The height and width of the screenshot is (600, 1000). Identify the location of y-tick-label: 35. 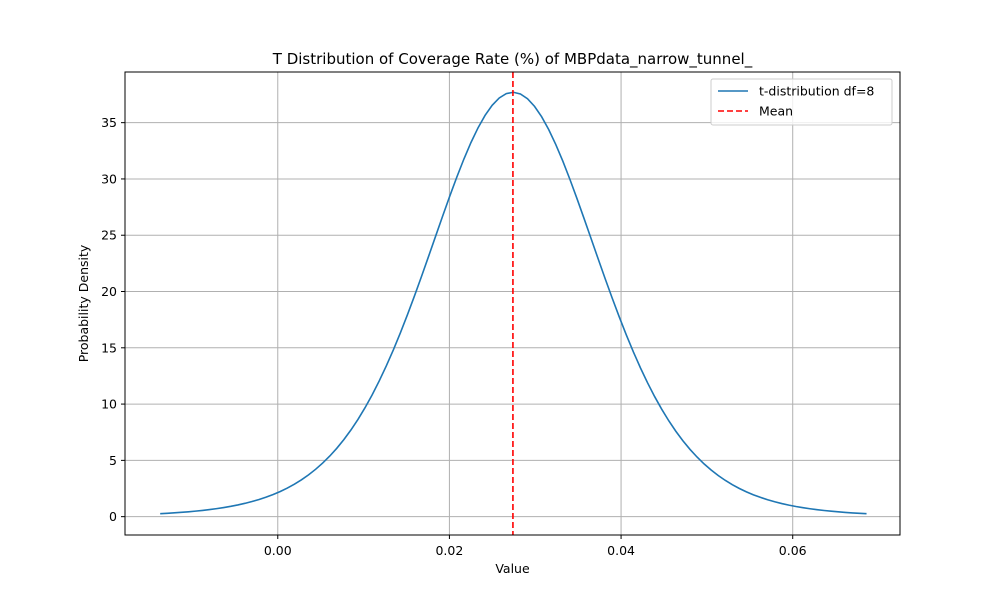
(109, 122).